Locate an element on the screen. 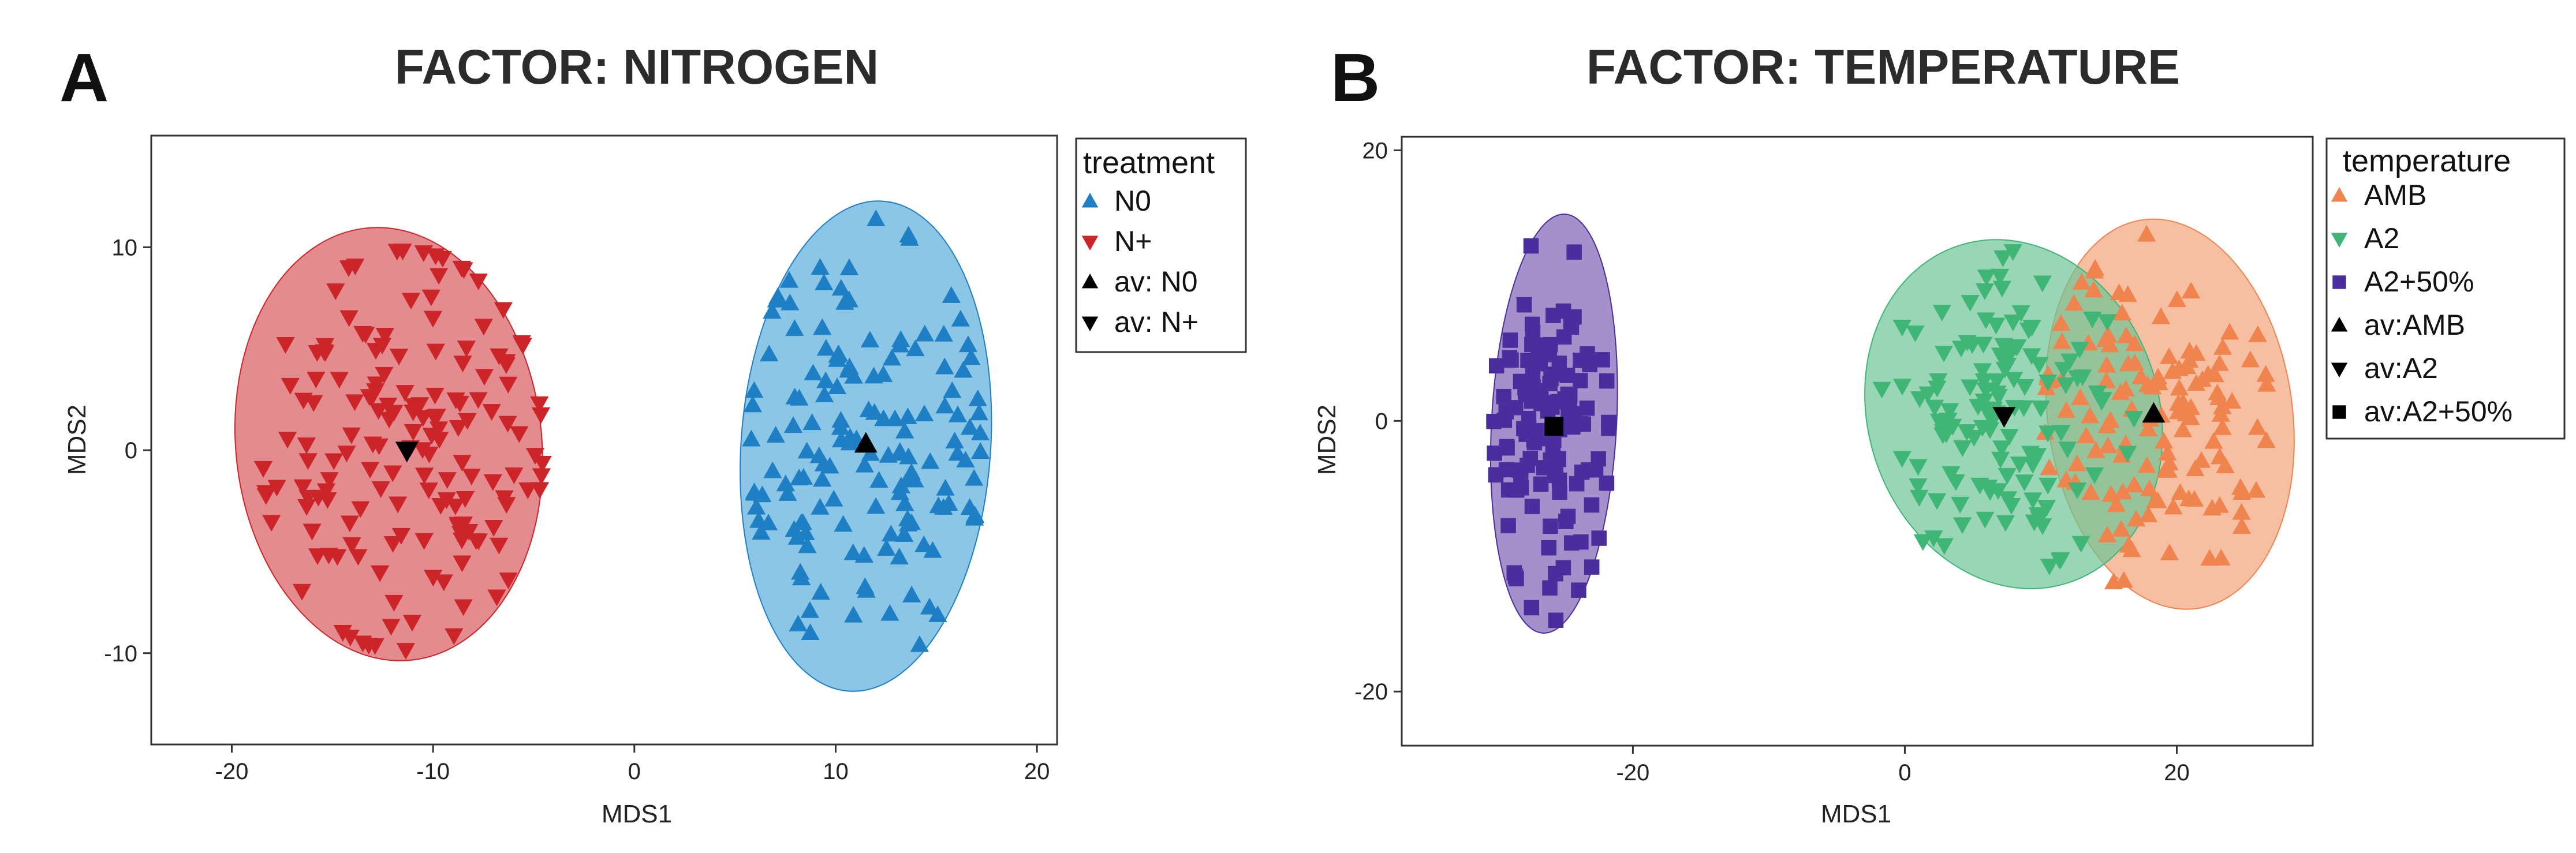  panel-a-ellipse-n- is located at coordinates (388, 444).